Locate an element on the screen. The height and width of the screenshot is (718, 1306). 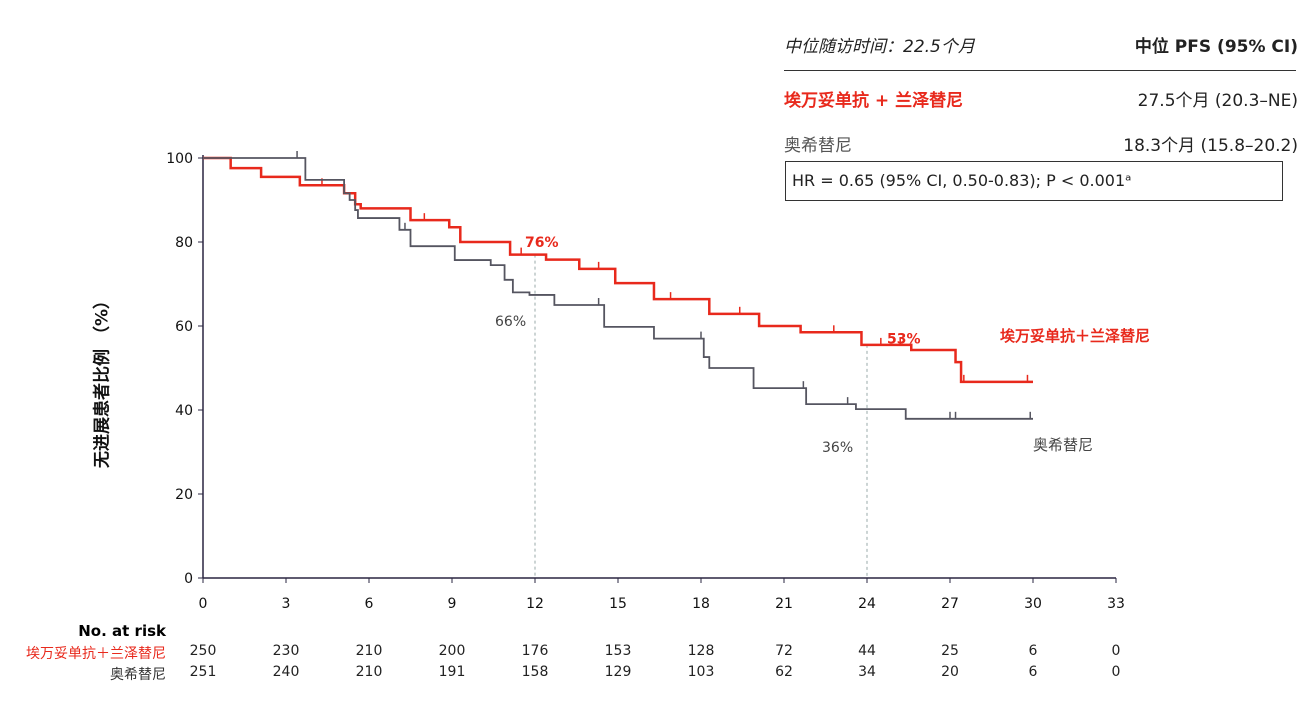
x-tick-label: 24 is located at coordinates (867, 604).